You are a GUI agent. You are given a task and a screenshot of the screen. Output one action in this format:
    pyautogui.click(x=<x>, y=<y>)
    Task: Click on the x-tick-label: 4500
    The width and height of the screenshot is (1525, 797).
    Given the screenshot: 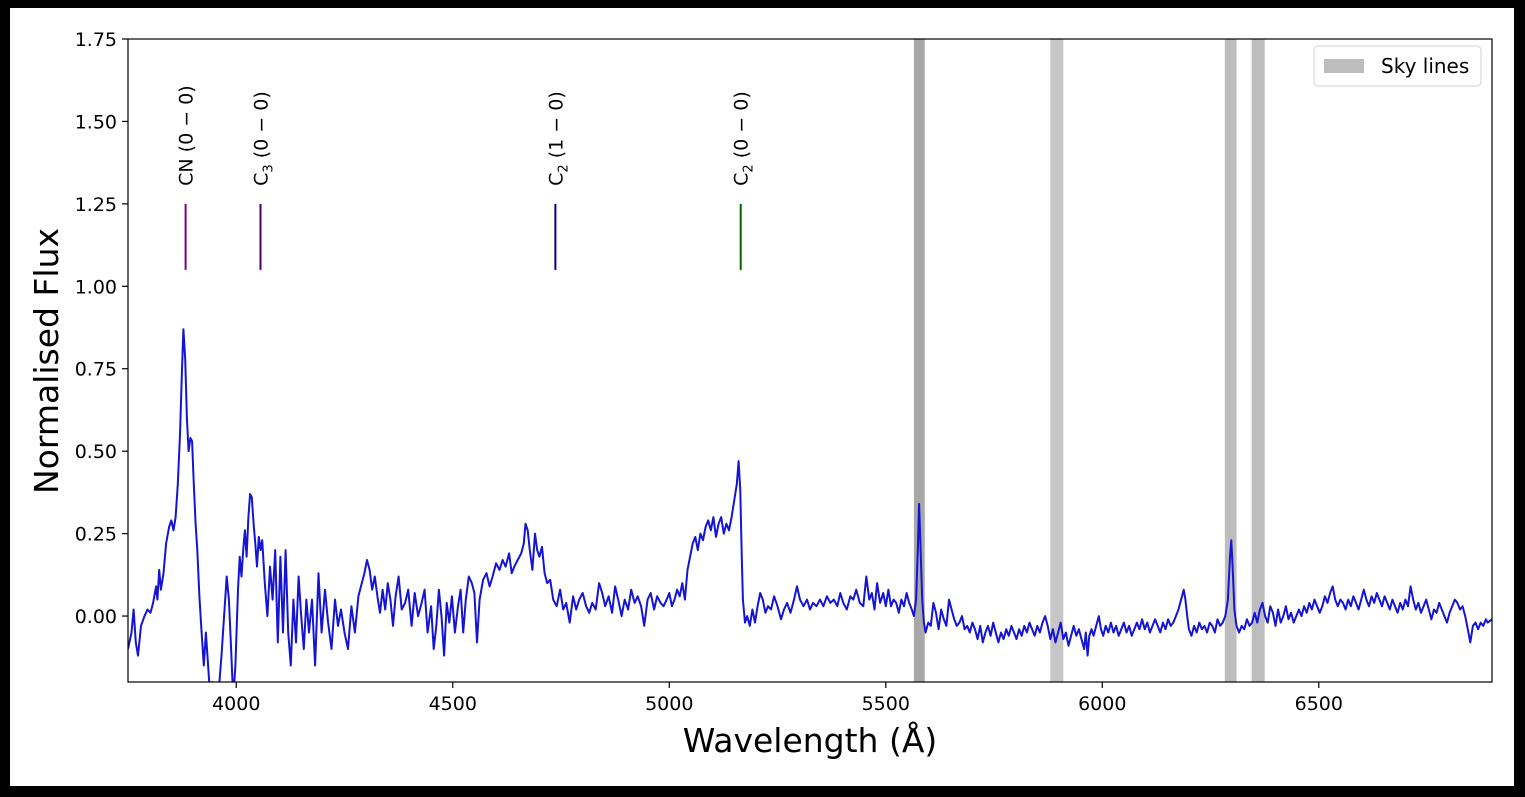 What is the action you would take?
    pyautogui.click(x=453, y=704)
    